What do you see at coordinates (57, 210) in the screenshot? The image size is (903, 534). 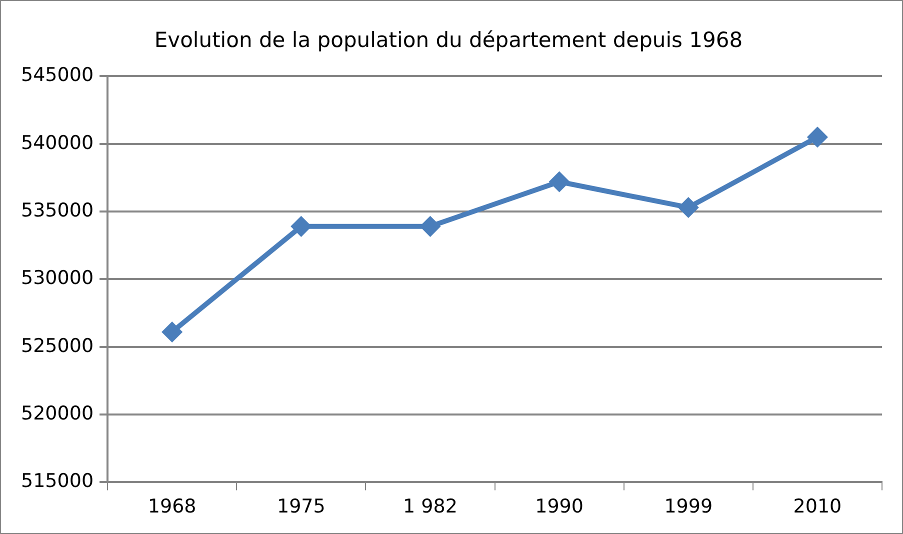 I see `y-tick-label: 535000` at bounding box center [57, 210].